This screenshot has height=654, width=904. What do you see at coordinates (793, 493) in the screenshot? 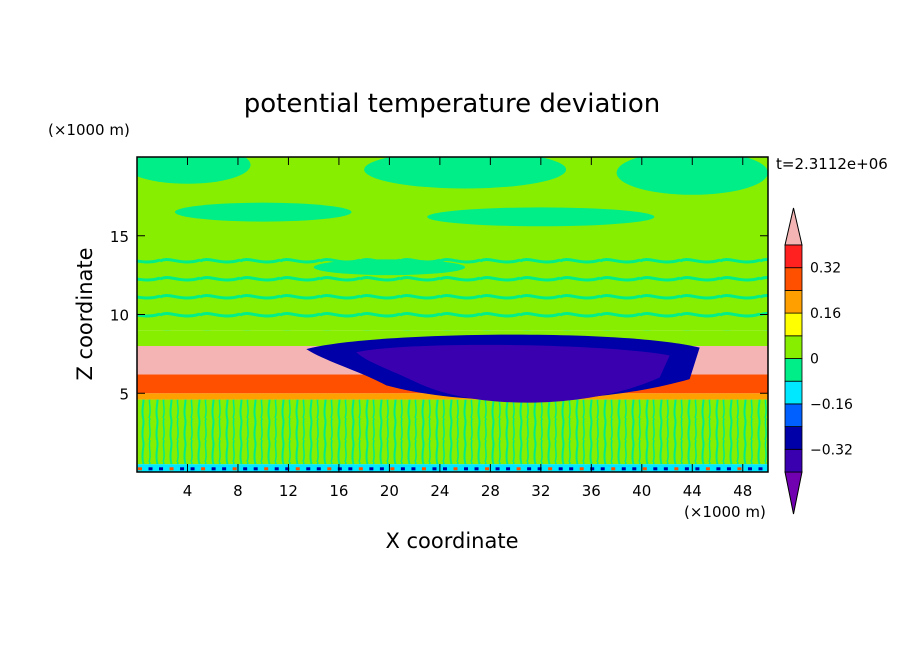
I see `colorbar-bottom-arrow` at bounding box center [793, 493].